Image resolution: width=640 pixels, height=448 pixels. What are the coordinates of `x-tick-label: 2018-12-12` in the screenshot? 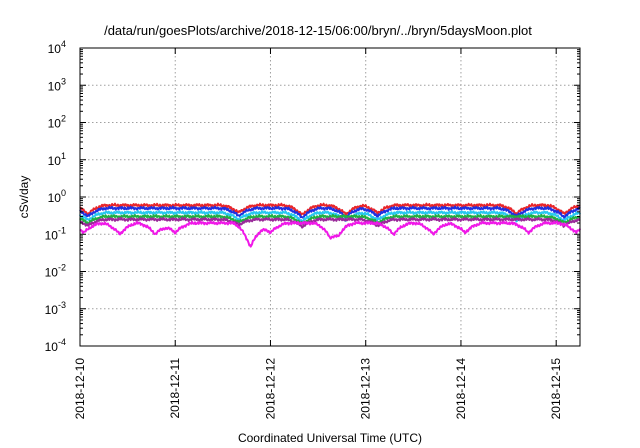 It's located at (270, 389).